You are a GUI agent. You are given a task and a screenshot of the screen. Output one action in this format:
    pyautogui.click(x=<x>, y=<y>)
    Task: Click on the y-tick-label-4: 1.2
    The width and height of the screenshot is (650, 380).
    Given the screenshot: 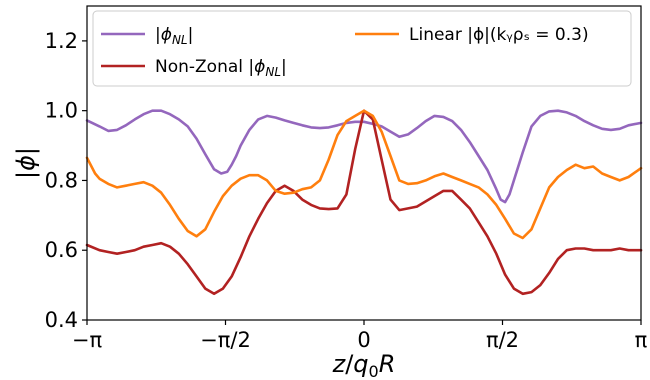 What is the action you would take?
    pyautogui.click(x=61, y=41)
    